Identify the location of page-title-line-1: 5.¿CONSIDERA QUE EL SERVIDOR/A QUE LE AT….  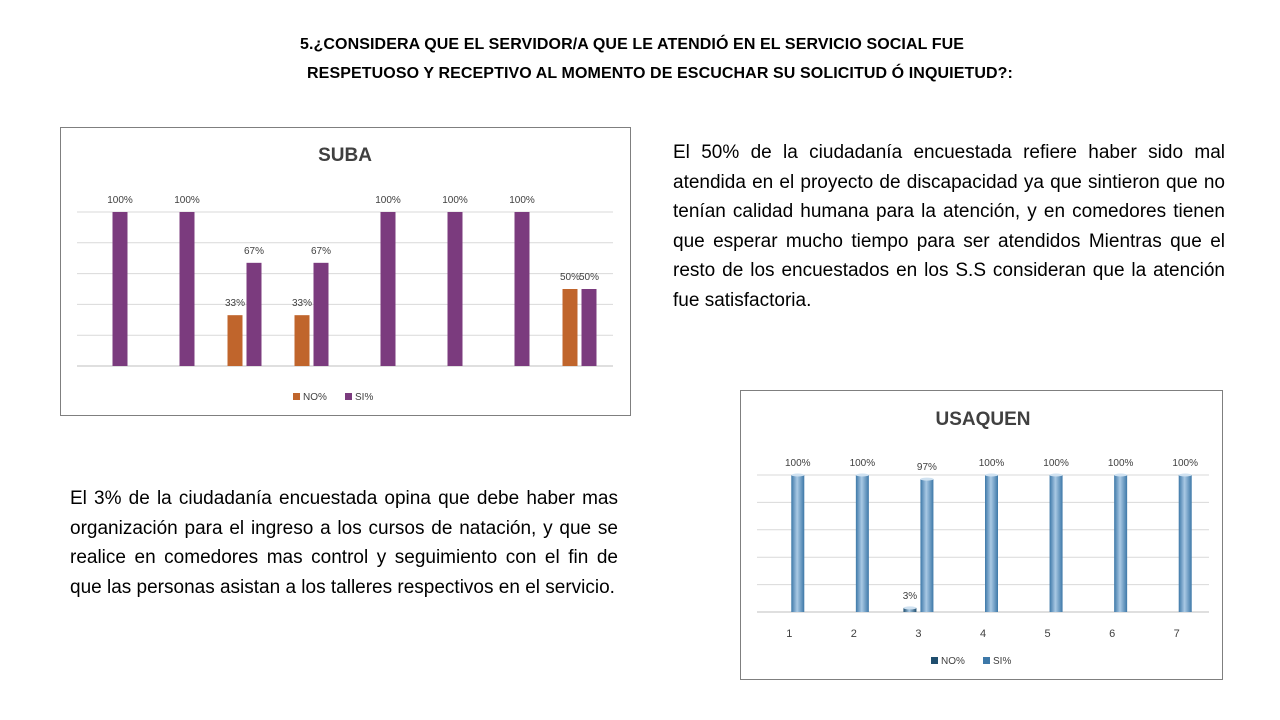
(632, 44).